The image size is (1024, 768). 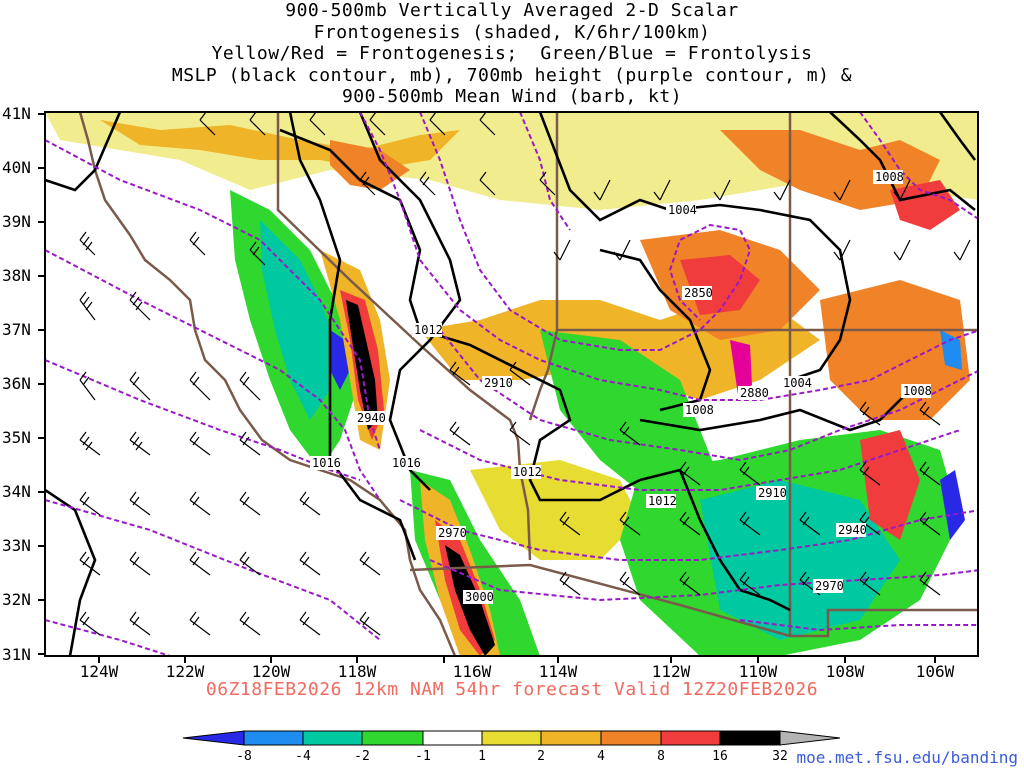 I want to click on lat-label: 32N, so click(x=16, y=599).